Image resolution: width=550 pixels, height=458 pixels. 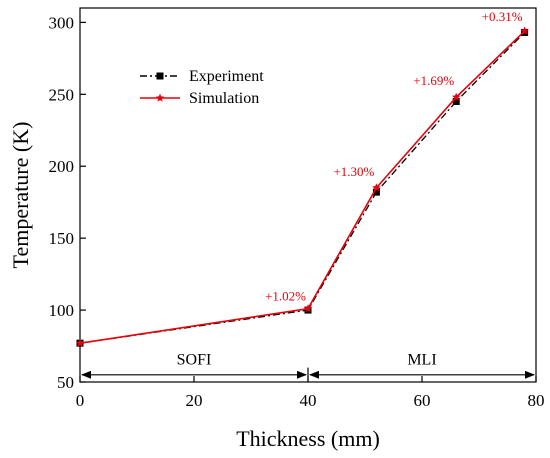 What do you see at coordinates (62, 238) in the screenshot?
I see `y-tick-label: 150` at bounding box center [62, 238].